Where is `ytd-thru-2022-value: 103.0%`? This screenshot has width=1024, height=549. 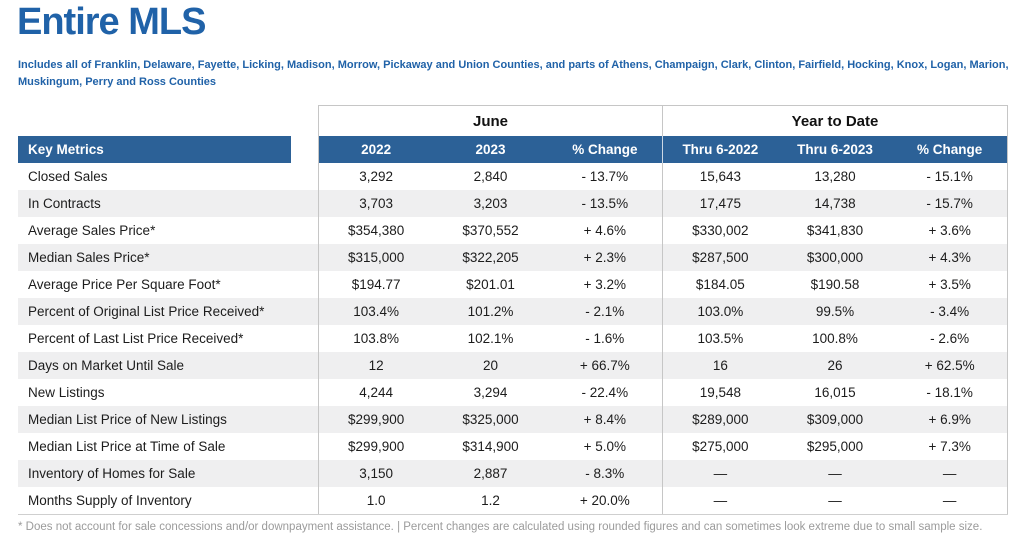 ytd-thru-2022-value: 103.0% is located at coordinates (720, 311).